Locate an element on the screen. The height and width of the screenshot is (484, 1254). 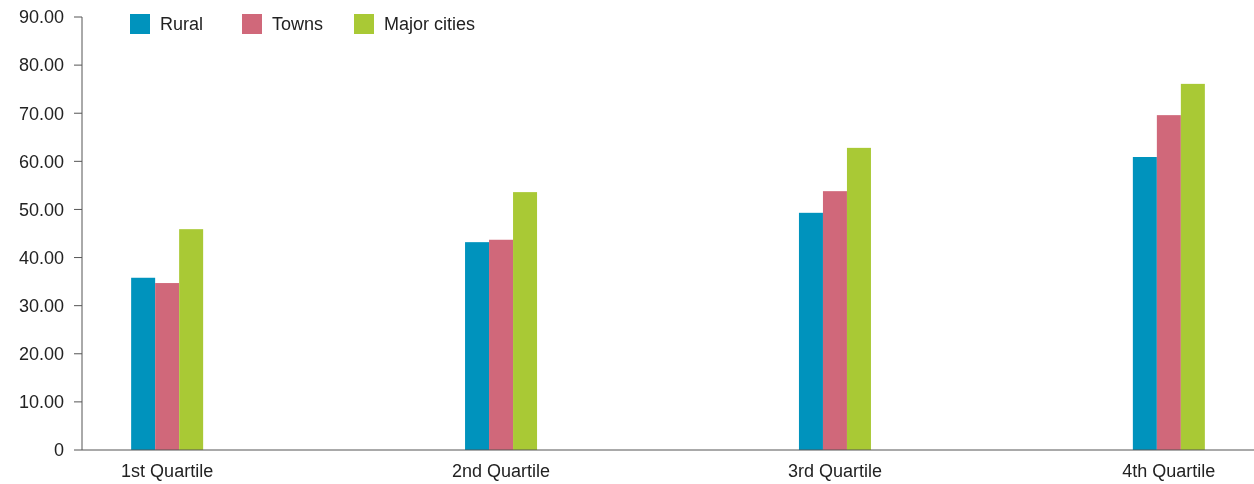
legend-label: Towns is located at coordinates (298, 24).